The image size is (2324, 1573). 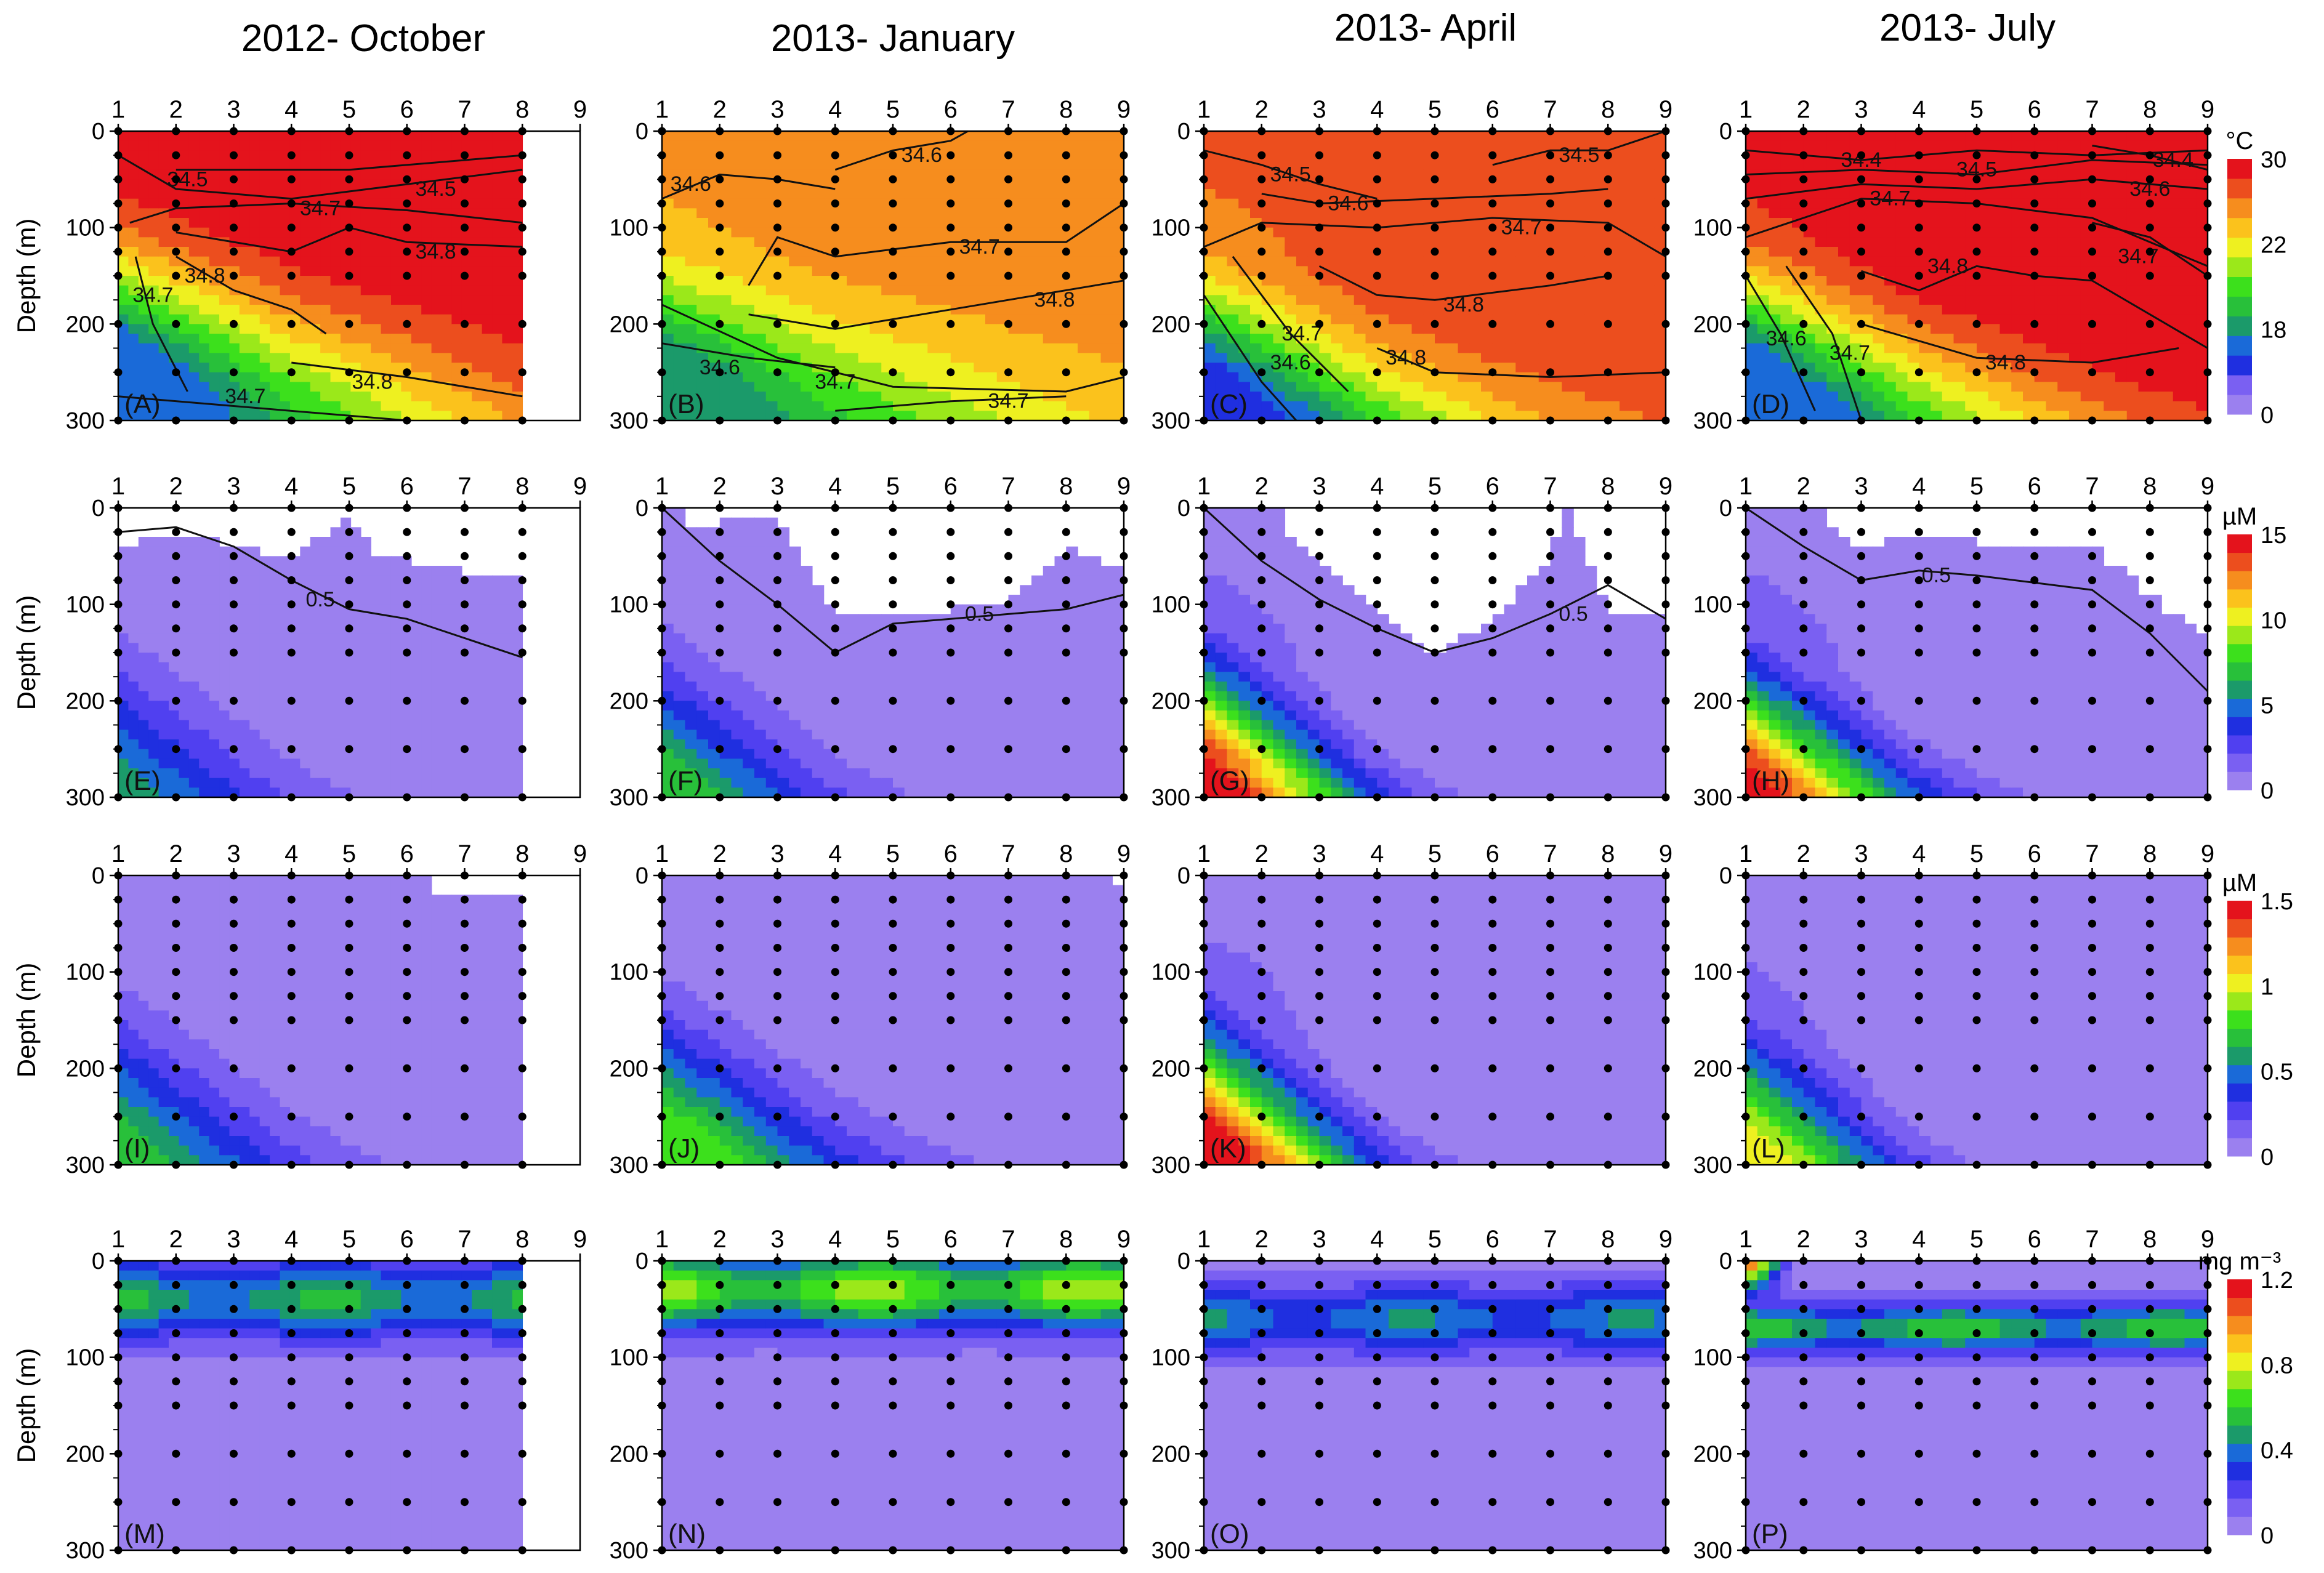 I want to click on contour-line, so click(x=320, y=177).